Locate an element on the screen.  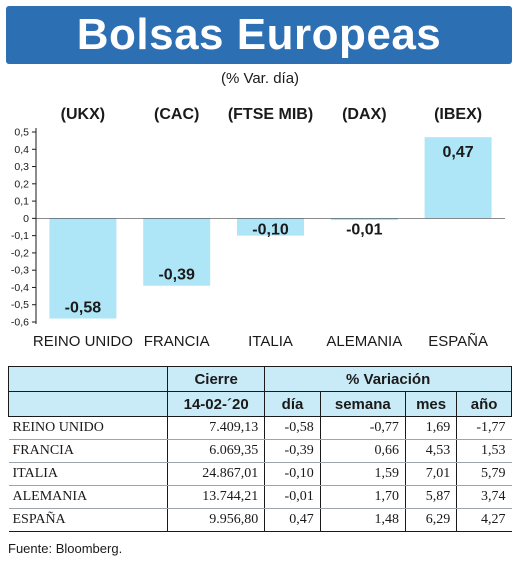
category-label: ESPAÑA is located at coordinates (458, 341).